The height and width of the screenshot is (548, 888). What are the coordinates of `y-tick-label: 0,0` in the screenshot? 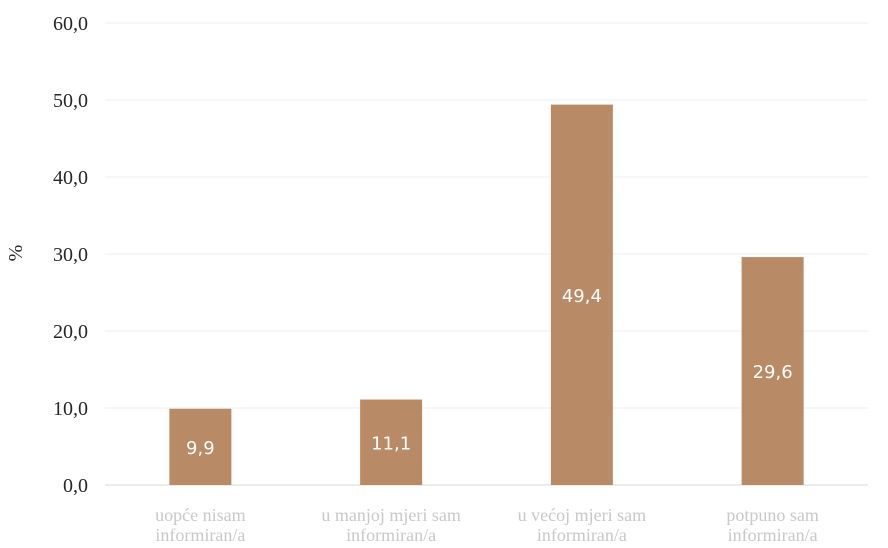 It's located at (75, 486).